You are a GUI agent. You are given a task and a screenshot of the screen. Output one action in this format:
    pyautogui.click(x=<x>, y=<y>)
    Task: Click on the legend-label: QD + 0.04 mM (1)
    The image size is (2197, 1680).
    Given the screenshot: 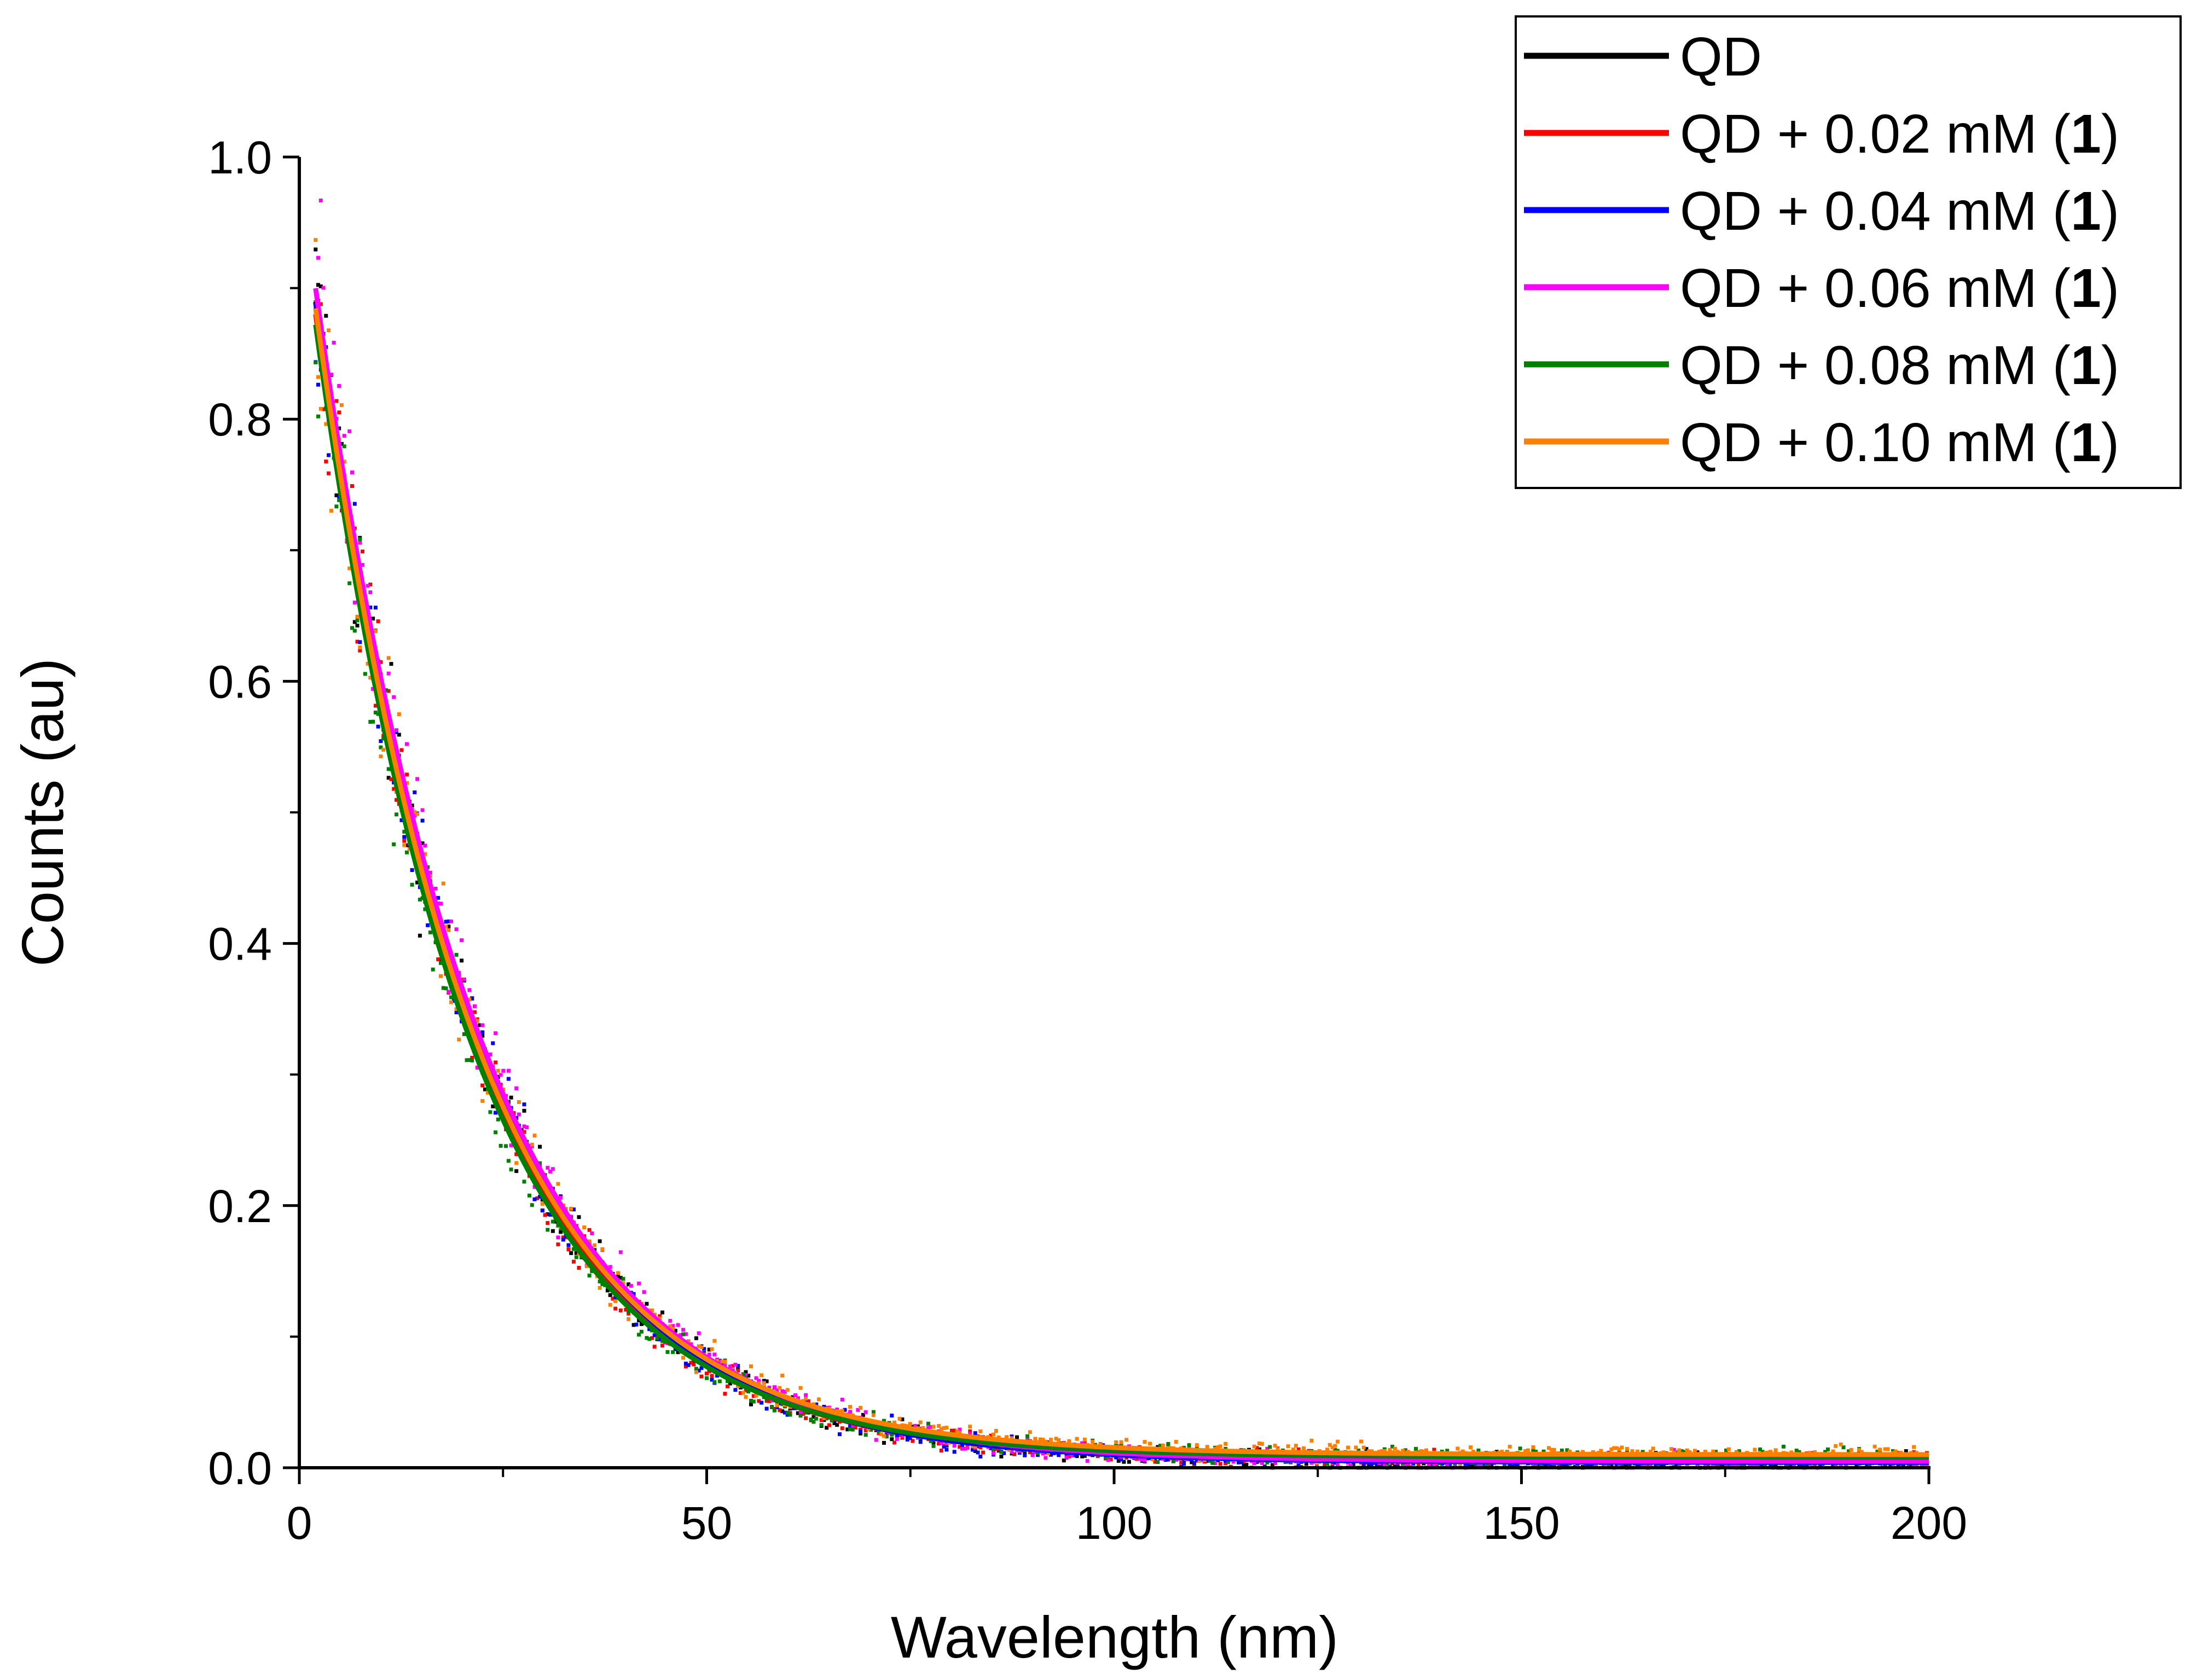 What is the action you would take?
    pyautogui.click(x=1899, y=211)
    